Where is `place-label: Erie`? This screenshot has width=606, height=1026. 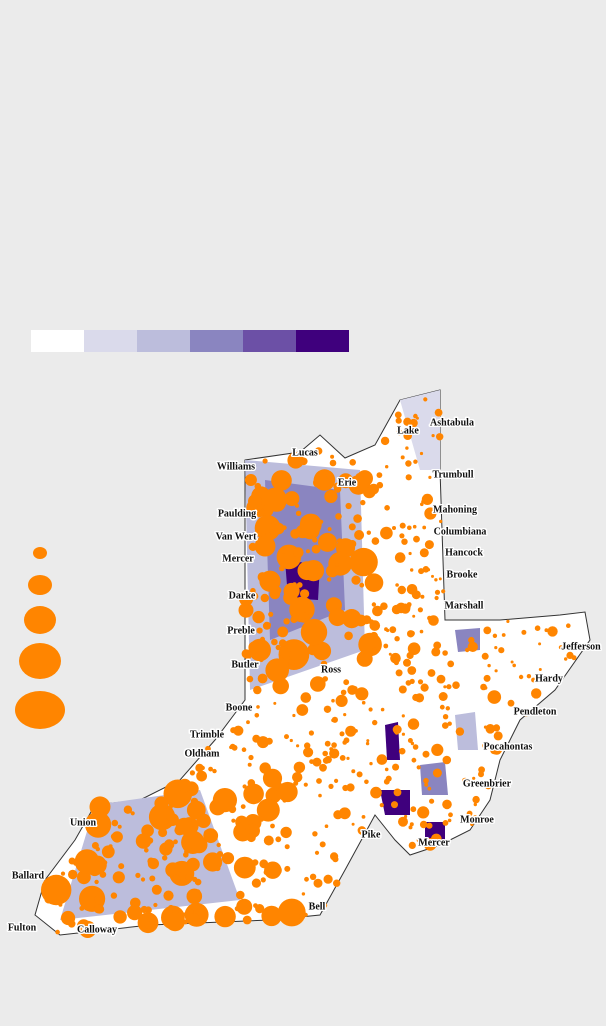
place-label: Erie is located at coordinates (347, 482).